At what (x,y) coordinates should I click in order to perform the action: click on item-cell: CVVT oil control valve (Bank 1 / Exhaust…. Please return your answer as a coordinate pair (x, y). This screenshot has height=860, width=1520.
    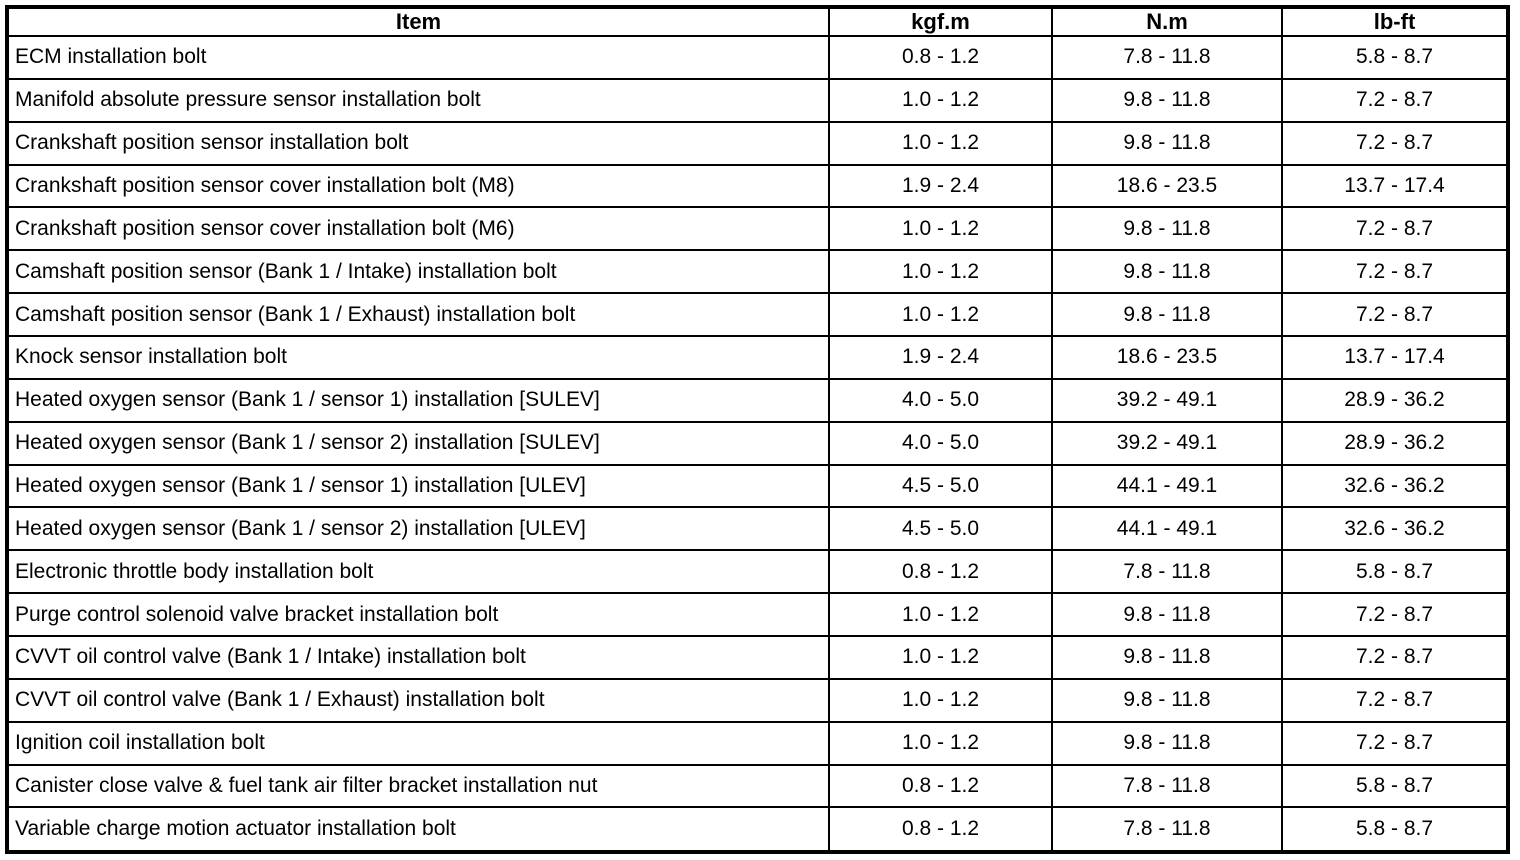
    Looking at the image, I should click on (418, 700).